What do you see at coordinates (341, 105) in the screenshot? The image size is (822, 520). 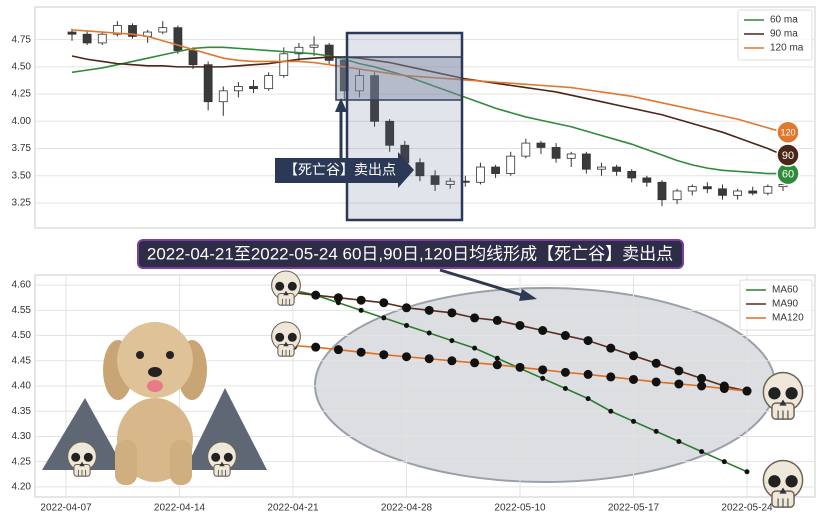 I see `up-arrow-head` at bounding box center [341, 105].